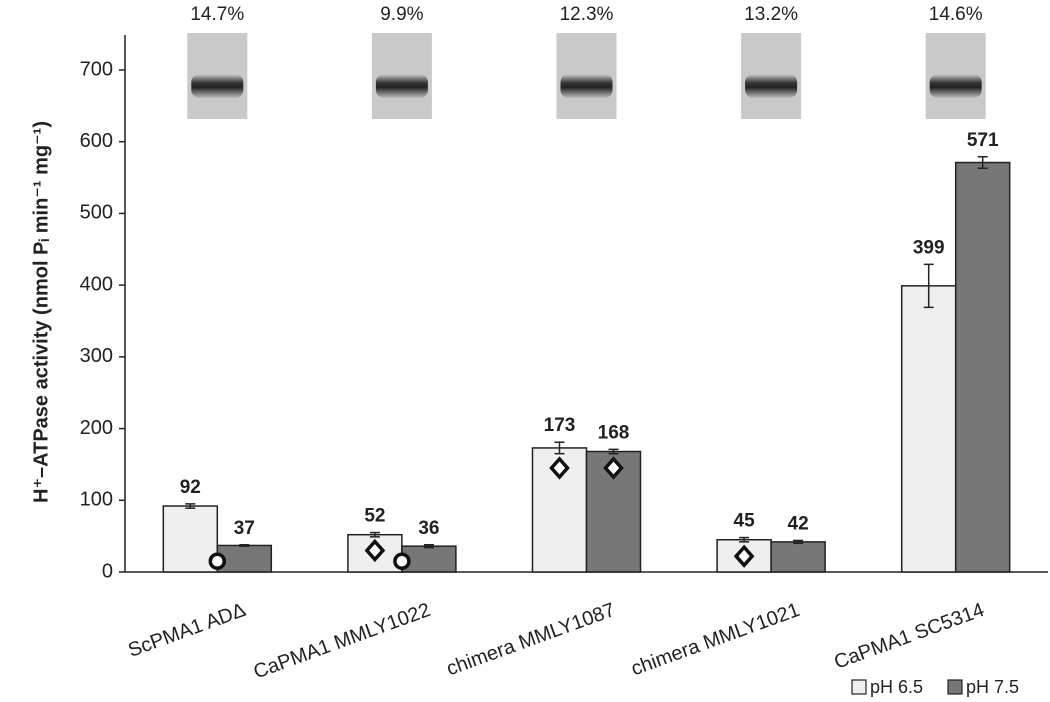  I want to click on y-tick-label: 200, so click(96, 428).